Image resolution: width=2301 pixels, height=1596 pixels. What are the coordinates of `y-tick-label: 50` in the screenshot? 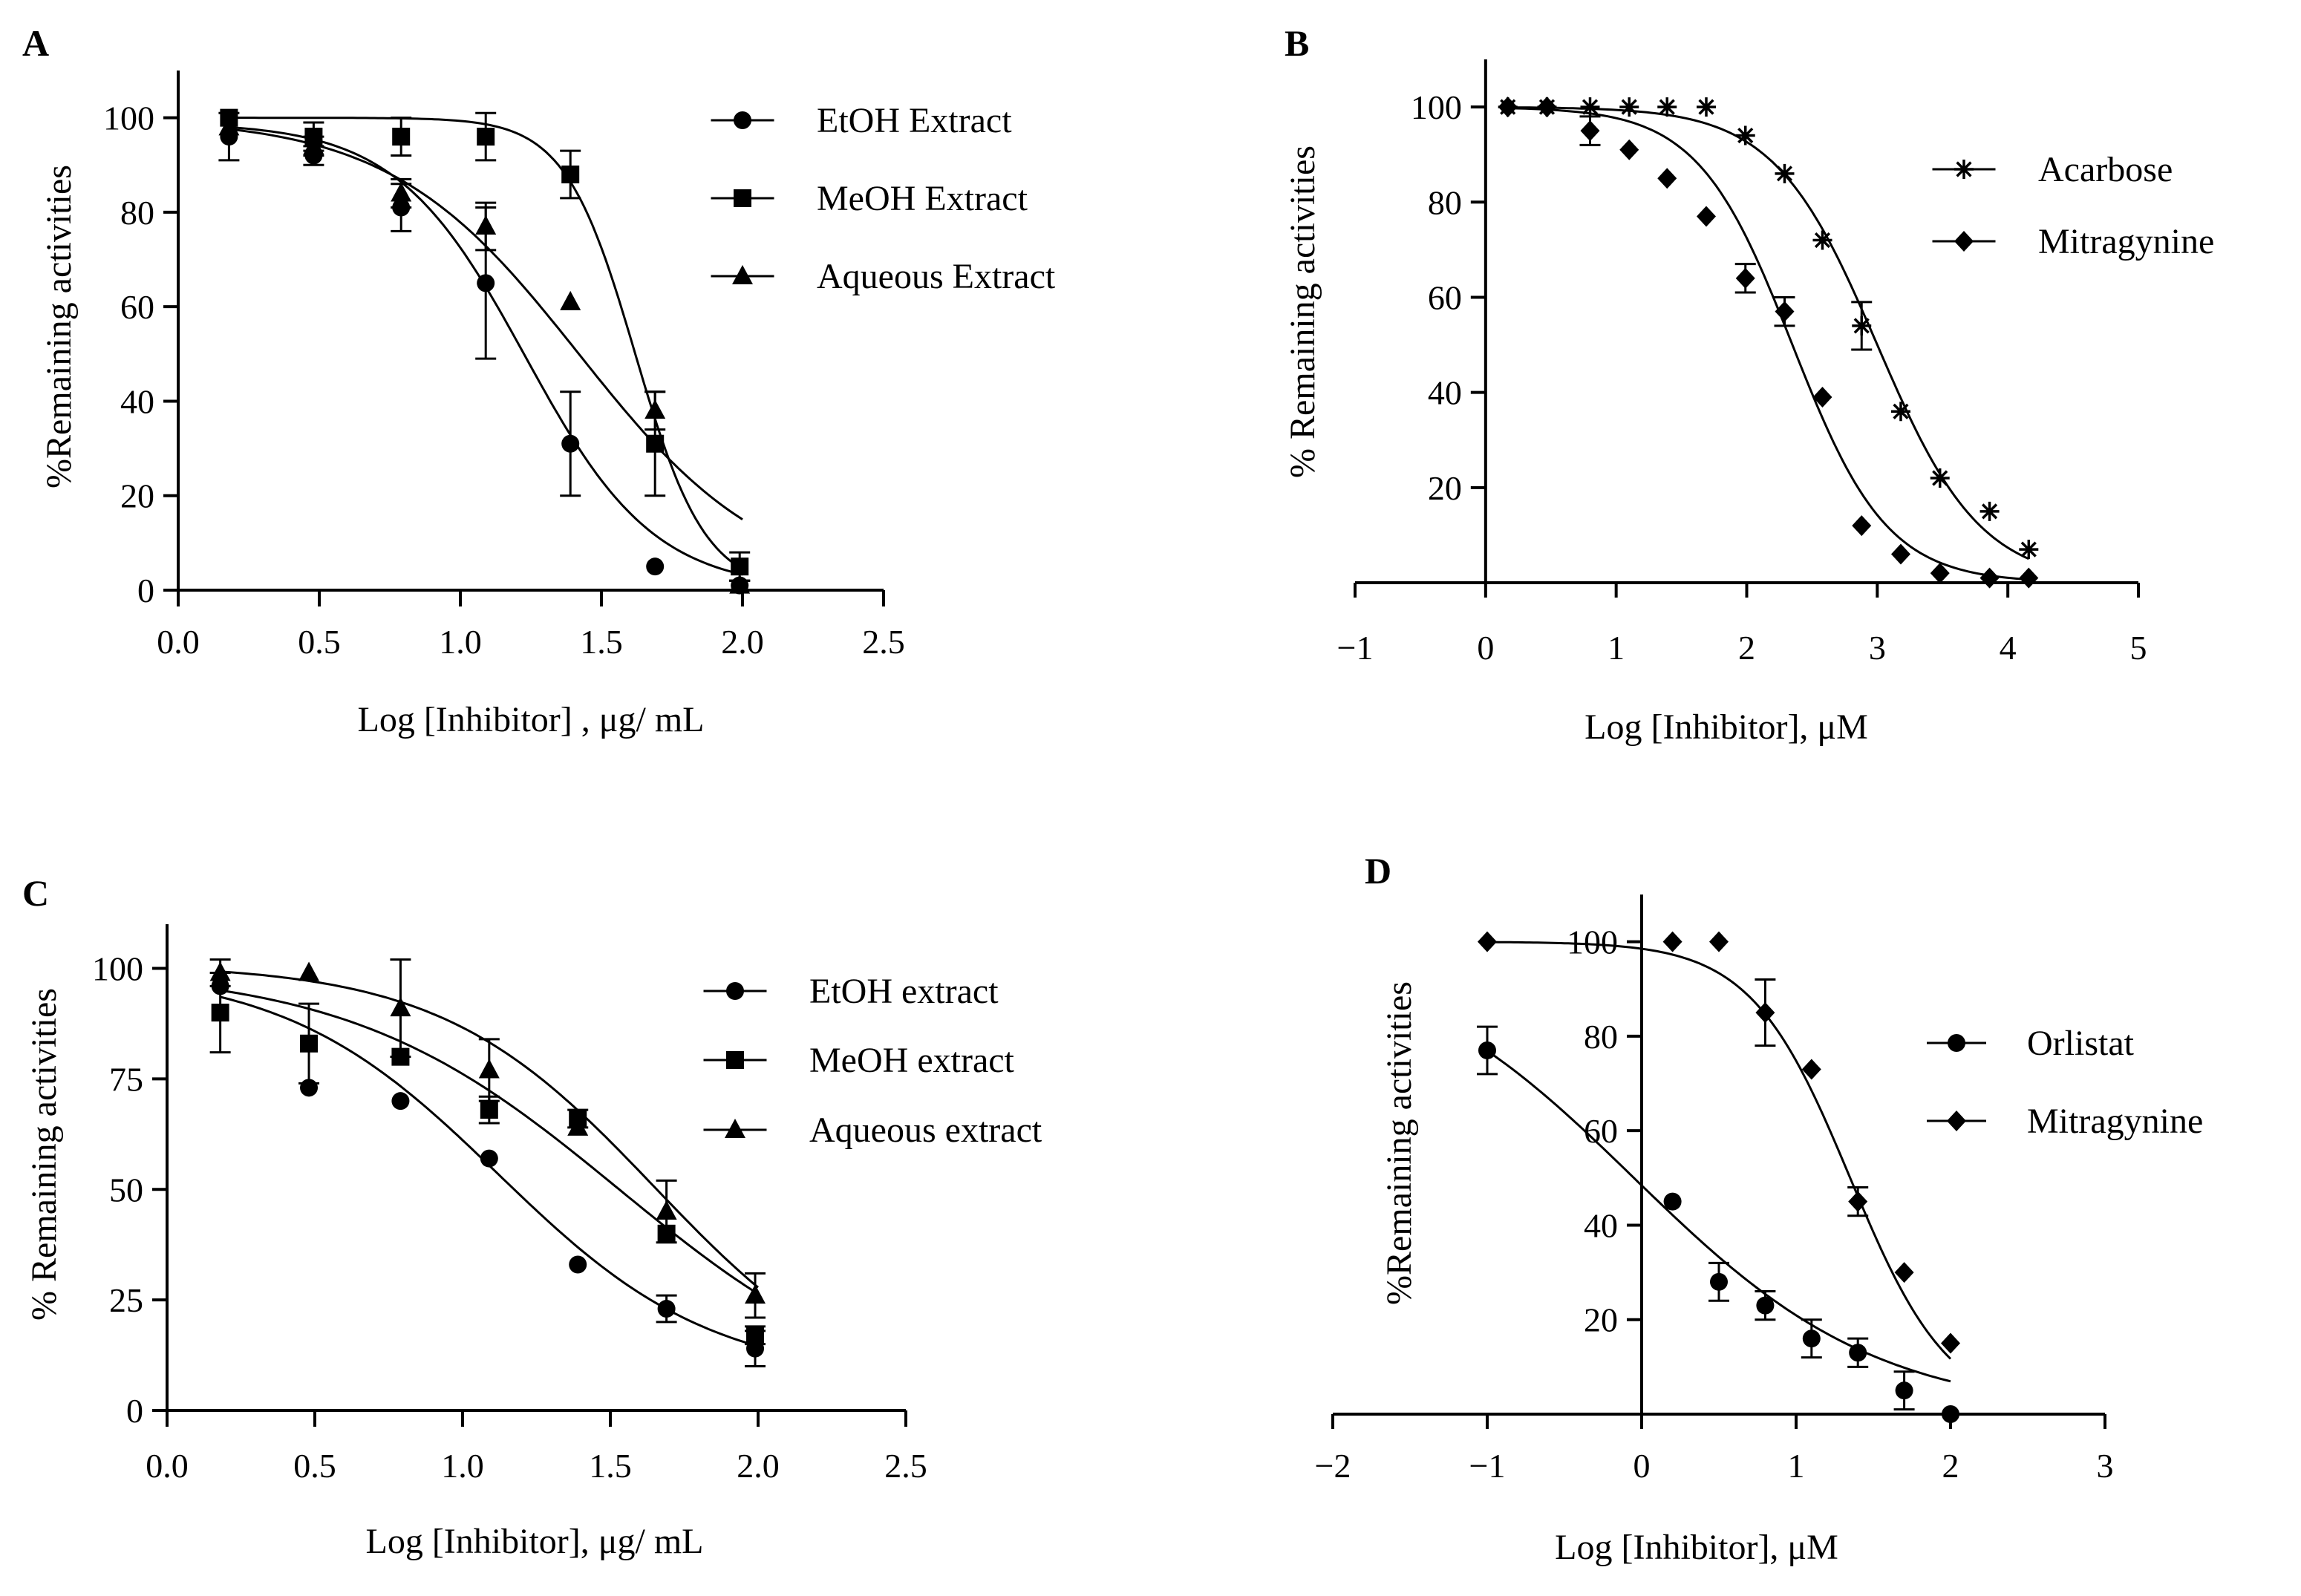 It's located at (126, 1190).